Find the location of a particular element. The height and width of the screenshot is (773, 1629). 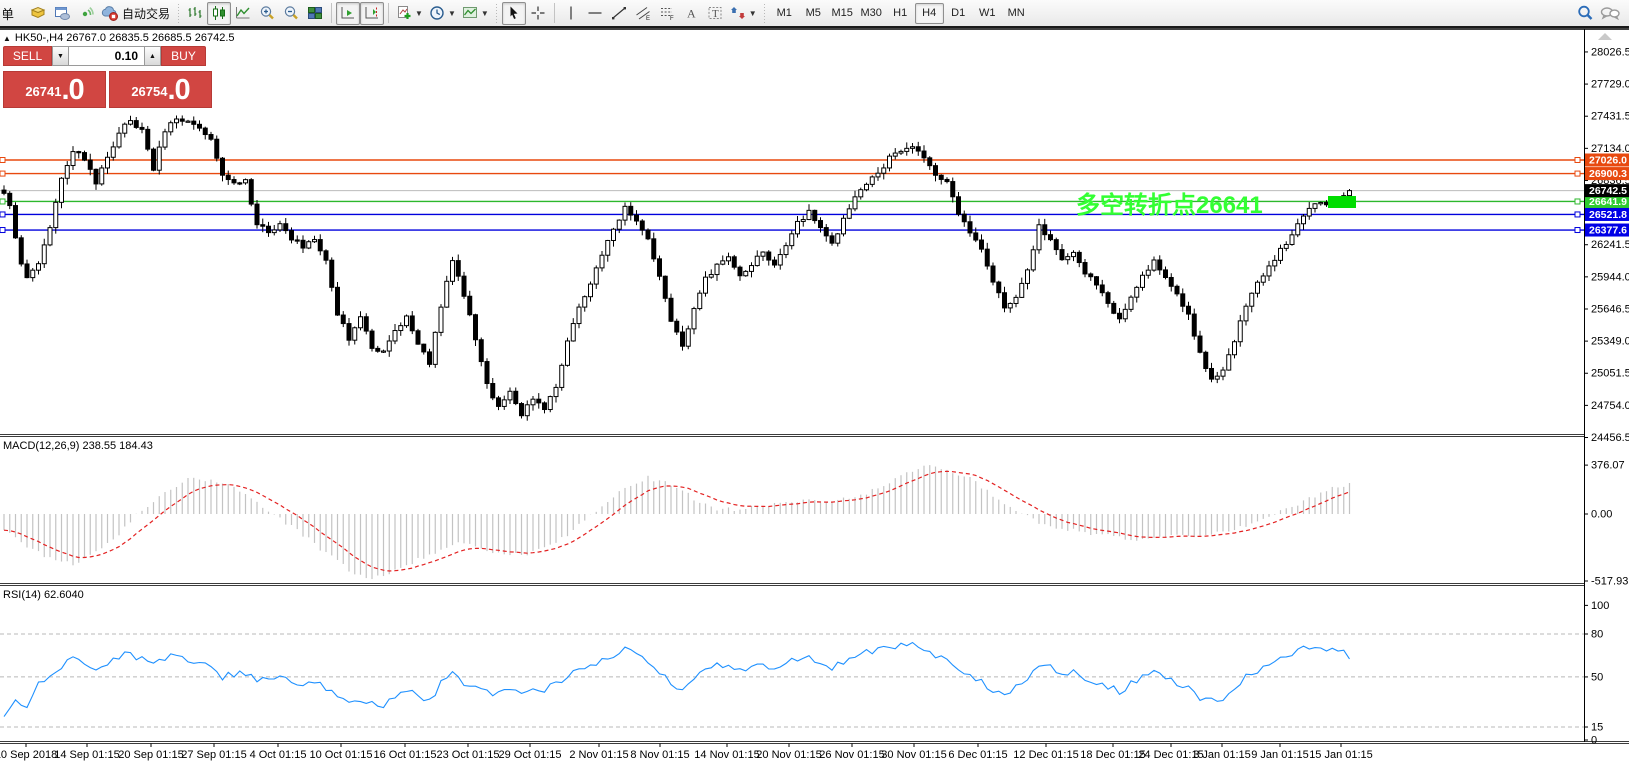

chat-button is located at coordinates (1610, 13).